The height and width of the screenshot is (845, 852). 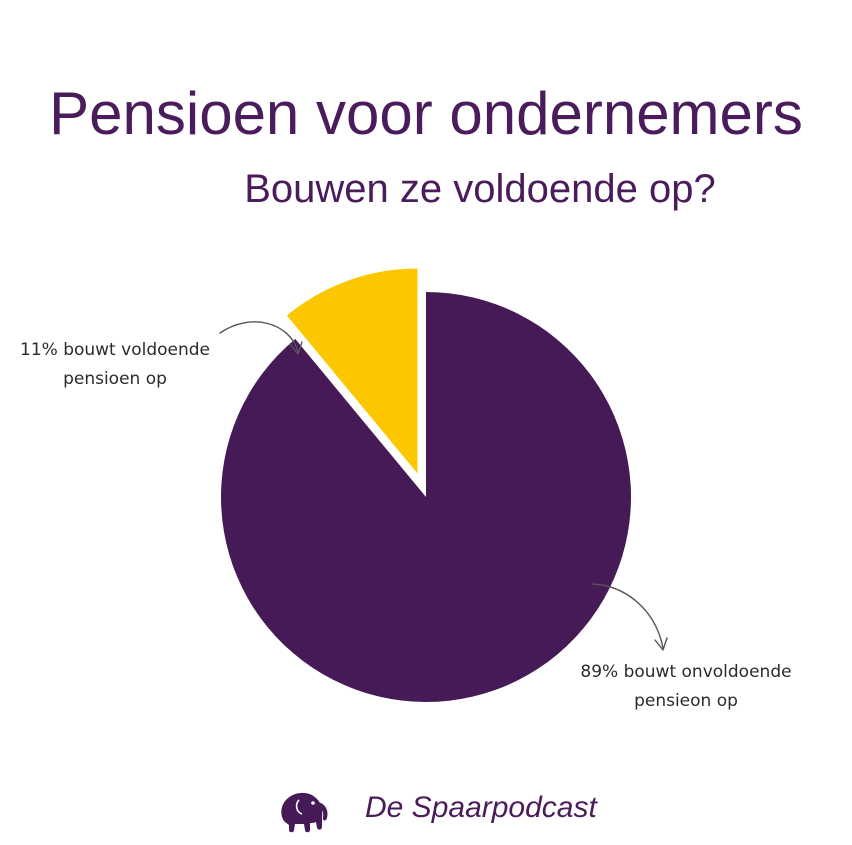 I want to click on arrow-large-line, so click(x=628, y=616).